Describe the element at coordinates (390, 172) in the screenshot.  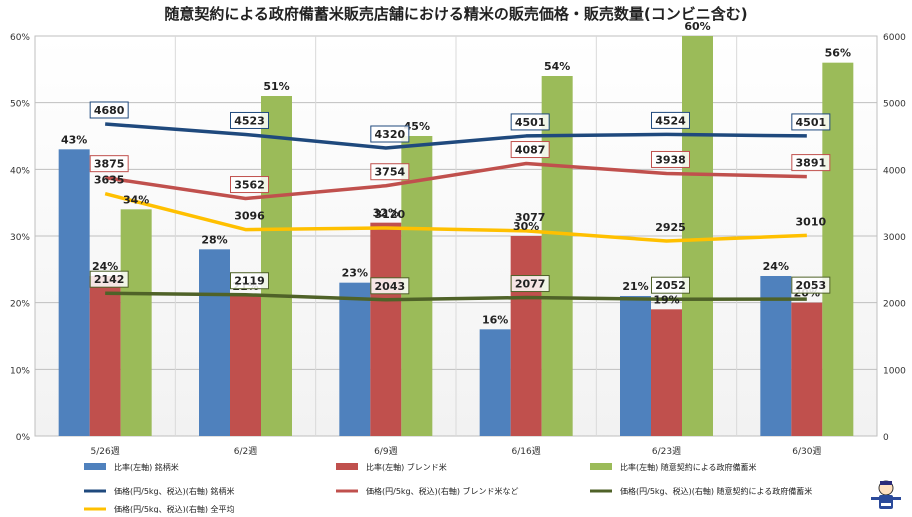
I see `line-value-label: 3754` at that location.